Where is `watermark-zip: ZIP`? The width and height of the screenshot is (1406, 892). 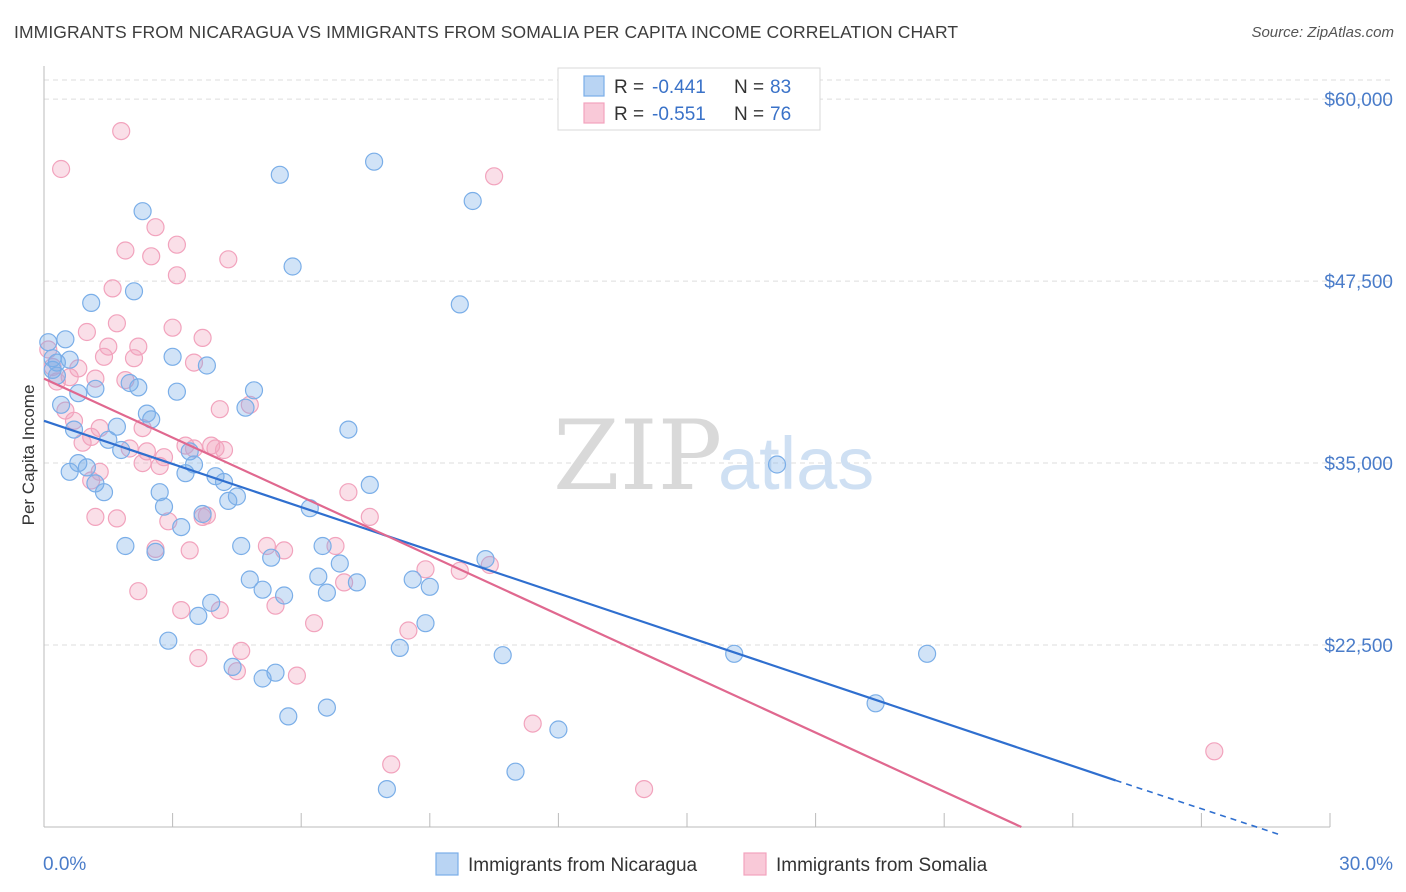
watermark-zip: ZIP is located at coordinates (637, 456).